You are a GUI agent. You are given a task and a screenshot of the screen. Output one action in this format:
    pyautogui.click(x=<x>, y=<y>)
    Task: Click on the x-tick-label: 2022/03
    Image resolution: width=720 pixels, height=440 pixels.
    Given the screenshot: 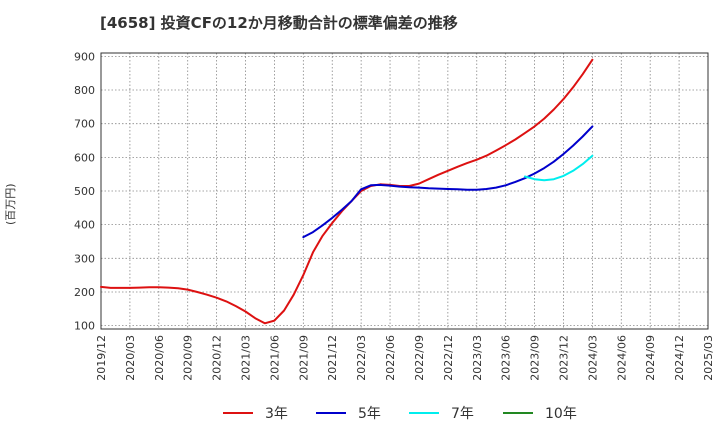 What is the action you would take?
    pyautogui.click(x=361, y=358)
    